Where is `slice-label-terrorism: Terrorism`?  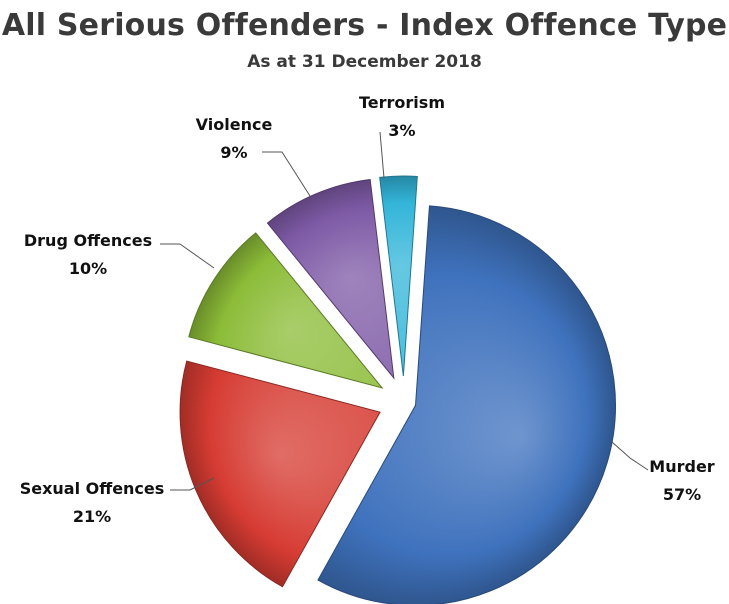 slice-label-terrorism: Terrorism is located at coordinates (402, 102).